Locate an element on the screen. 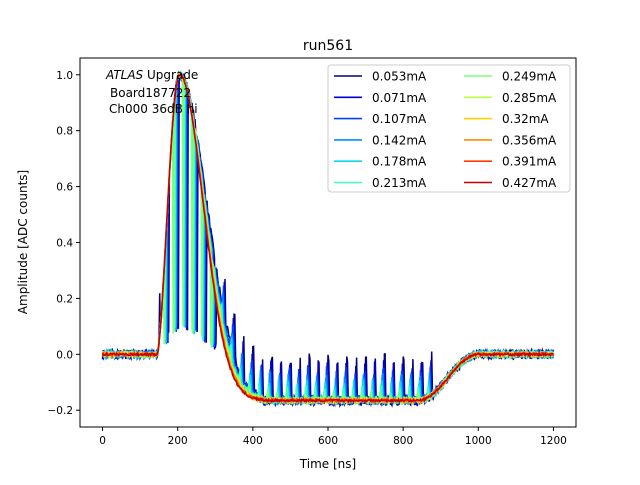  x-tick-label: 1200 is located at coordinates (553, 441).